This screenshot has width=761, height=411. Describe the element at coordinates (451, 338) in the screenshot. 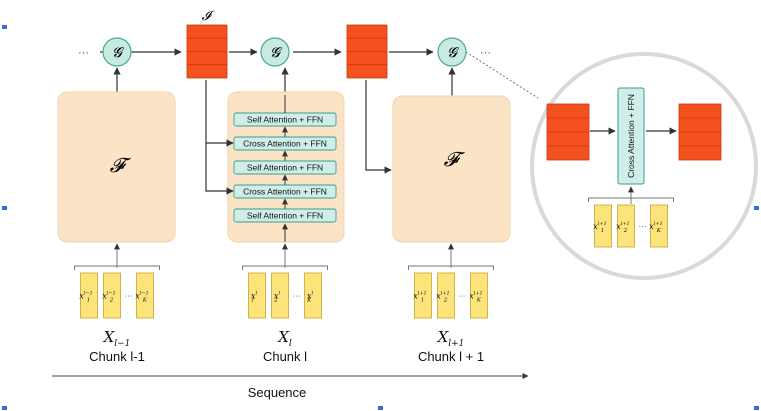

I see `chunk-x-symbol: Xl+1` at that location.